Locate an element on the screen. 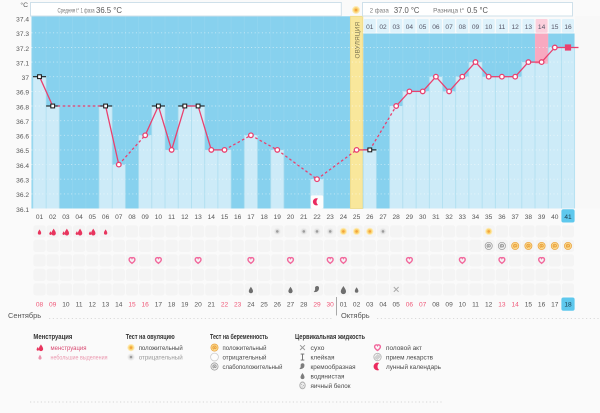 The image size is (600, 413). svg-text: Сентябрь is located at coordinates (24, 315).